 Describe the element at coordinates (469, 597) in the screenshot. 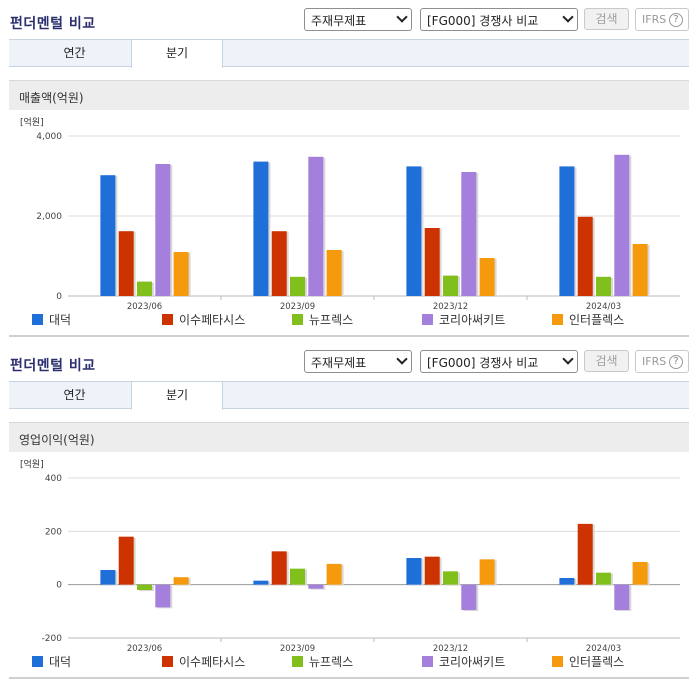

I see `bar-코리아써키트-2023/12` at that location.